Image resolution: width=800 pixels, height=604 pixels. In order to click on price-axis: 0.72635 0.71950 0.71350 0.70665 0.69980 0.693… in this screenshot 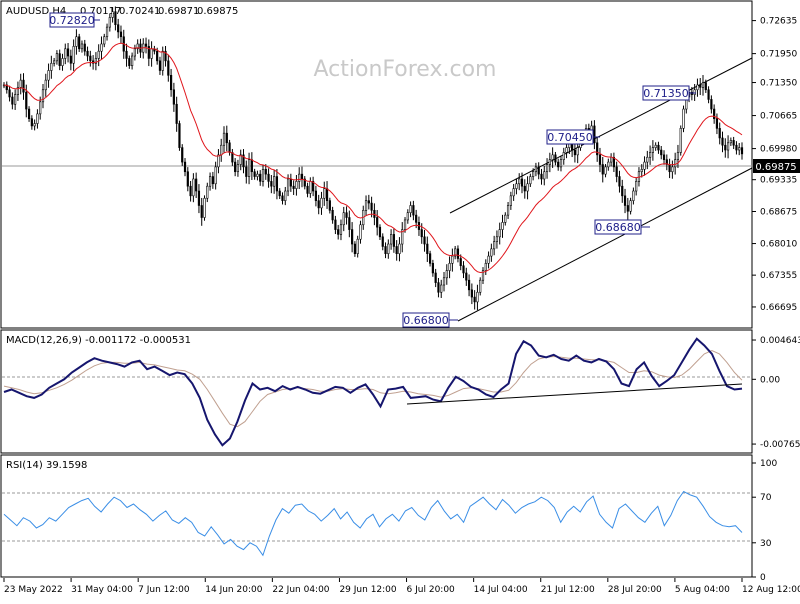, I will do `click(774, 165)`.